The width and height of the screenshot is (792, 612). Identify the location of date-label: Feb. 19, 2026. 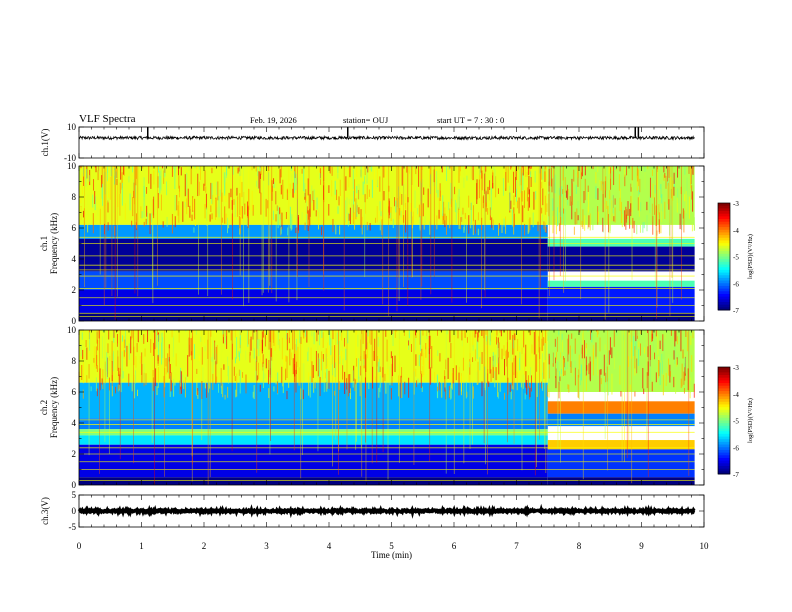
(273, 120).